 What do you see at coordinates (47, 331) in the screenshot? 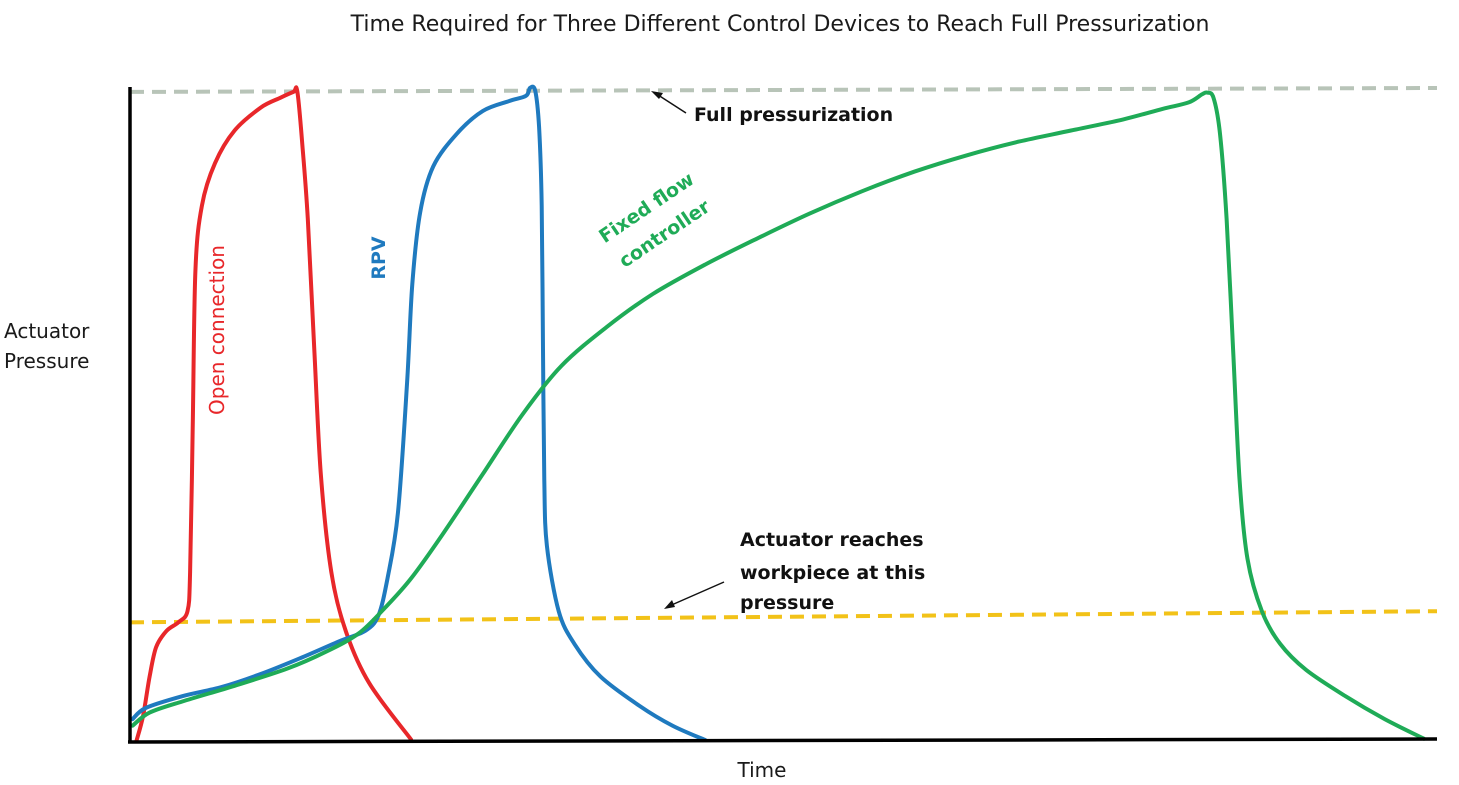
I see `y-axis-label-line-1: Actuator` at bounding box center [47, 331].